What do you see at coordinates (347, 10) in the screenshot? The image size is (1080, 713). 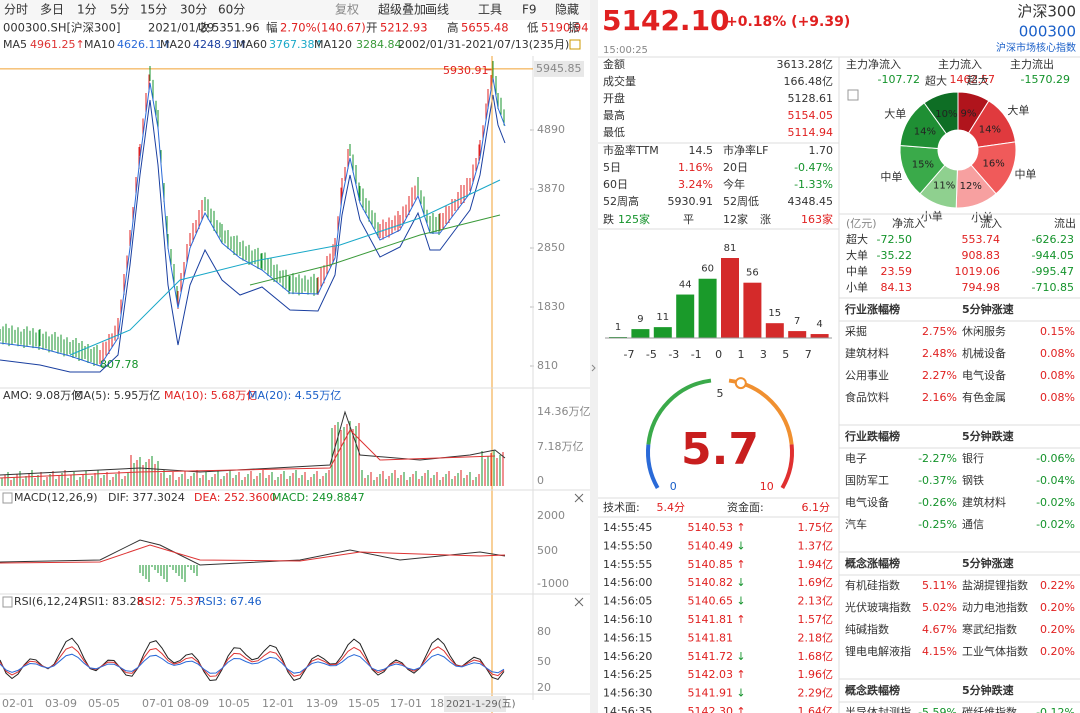 I see `tool-button: 复权` at bounding box center [347, 10].